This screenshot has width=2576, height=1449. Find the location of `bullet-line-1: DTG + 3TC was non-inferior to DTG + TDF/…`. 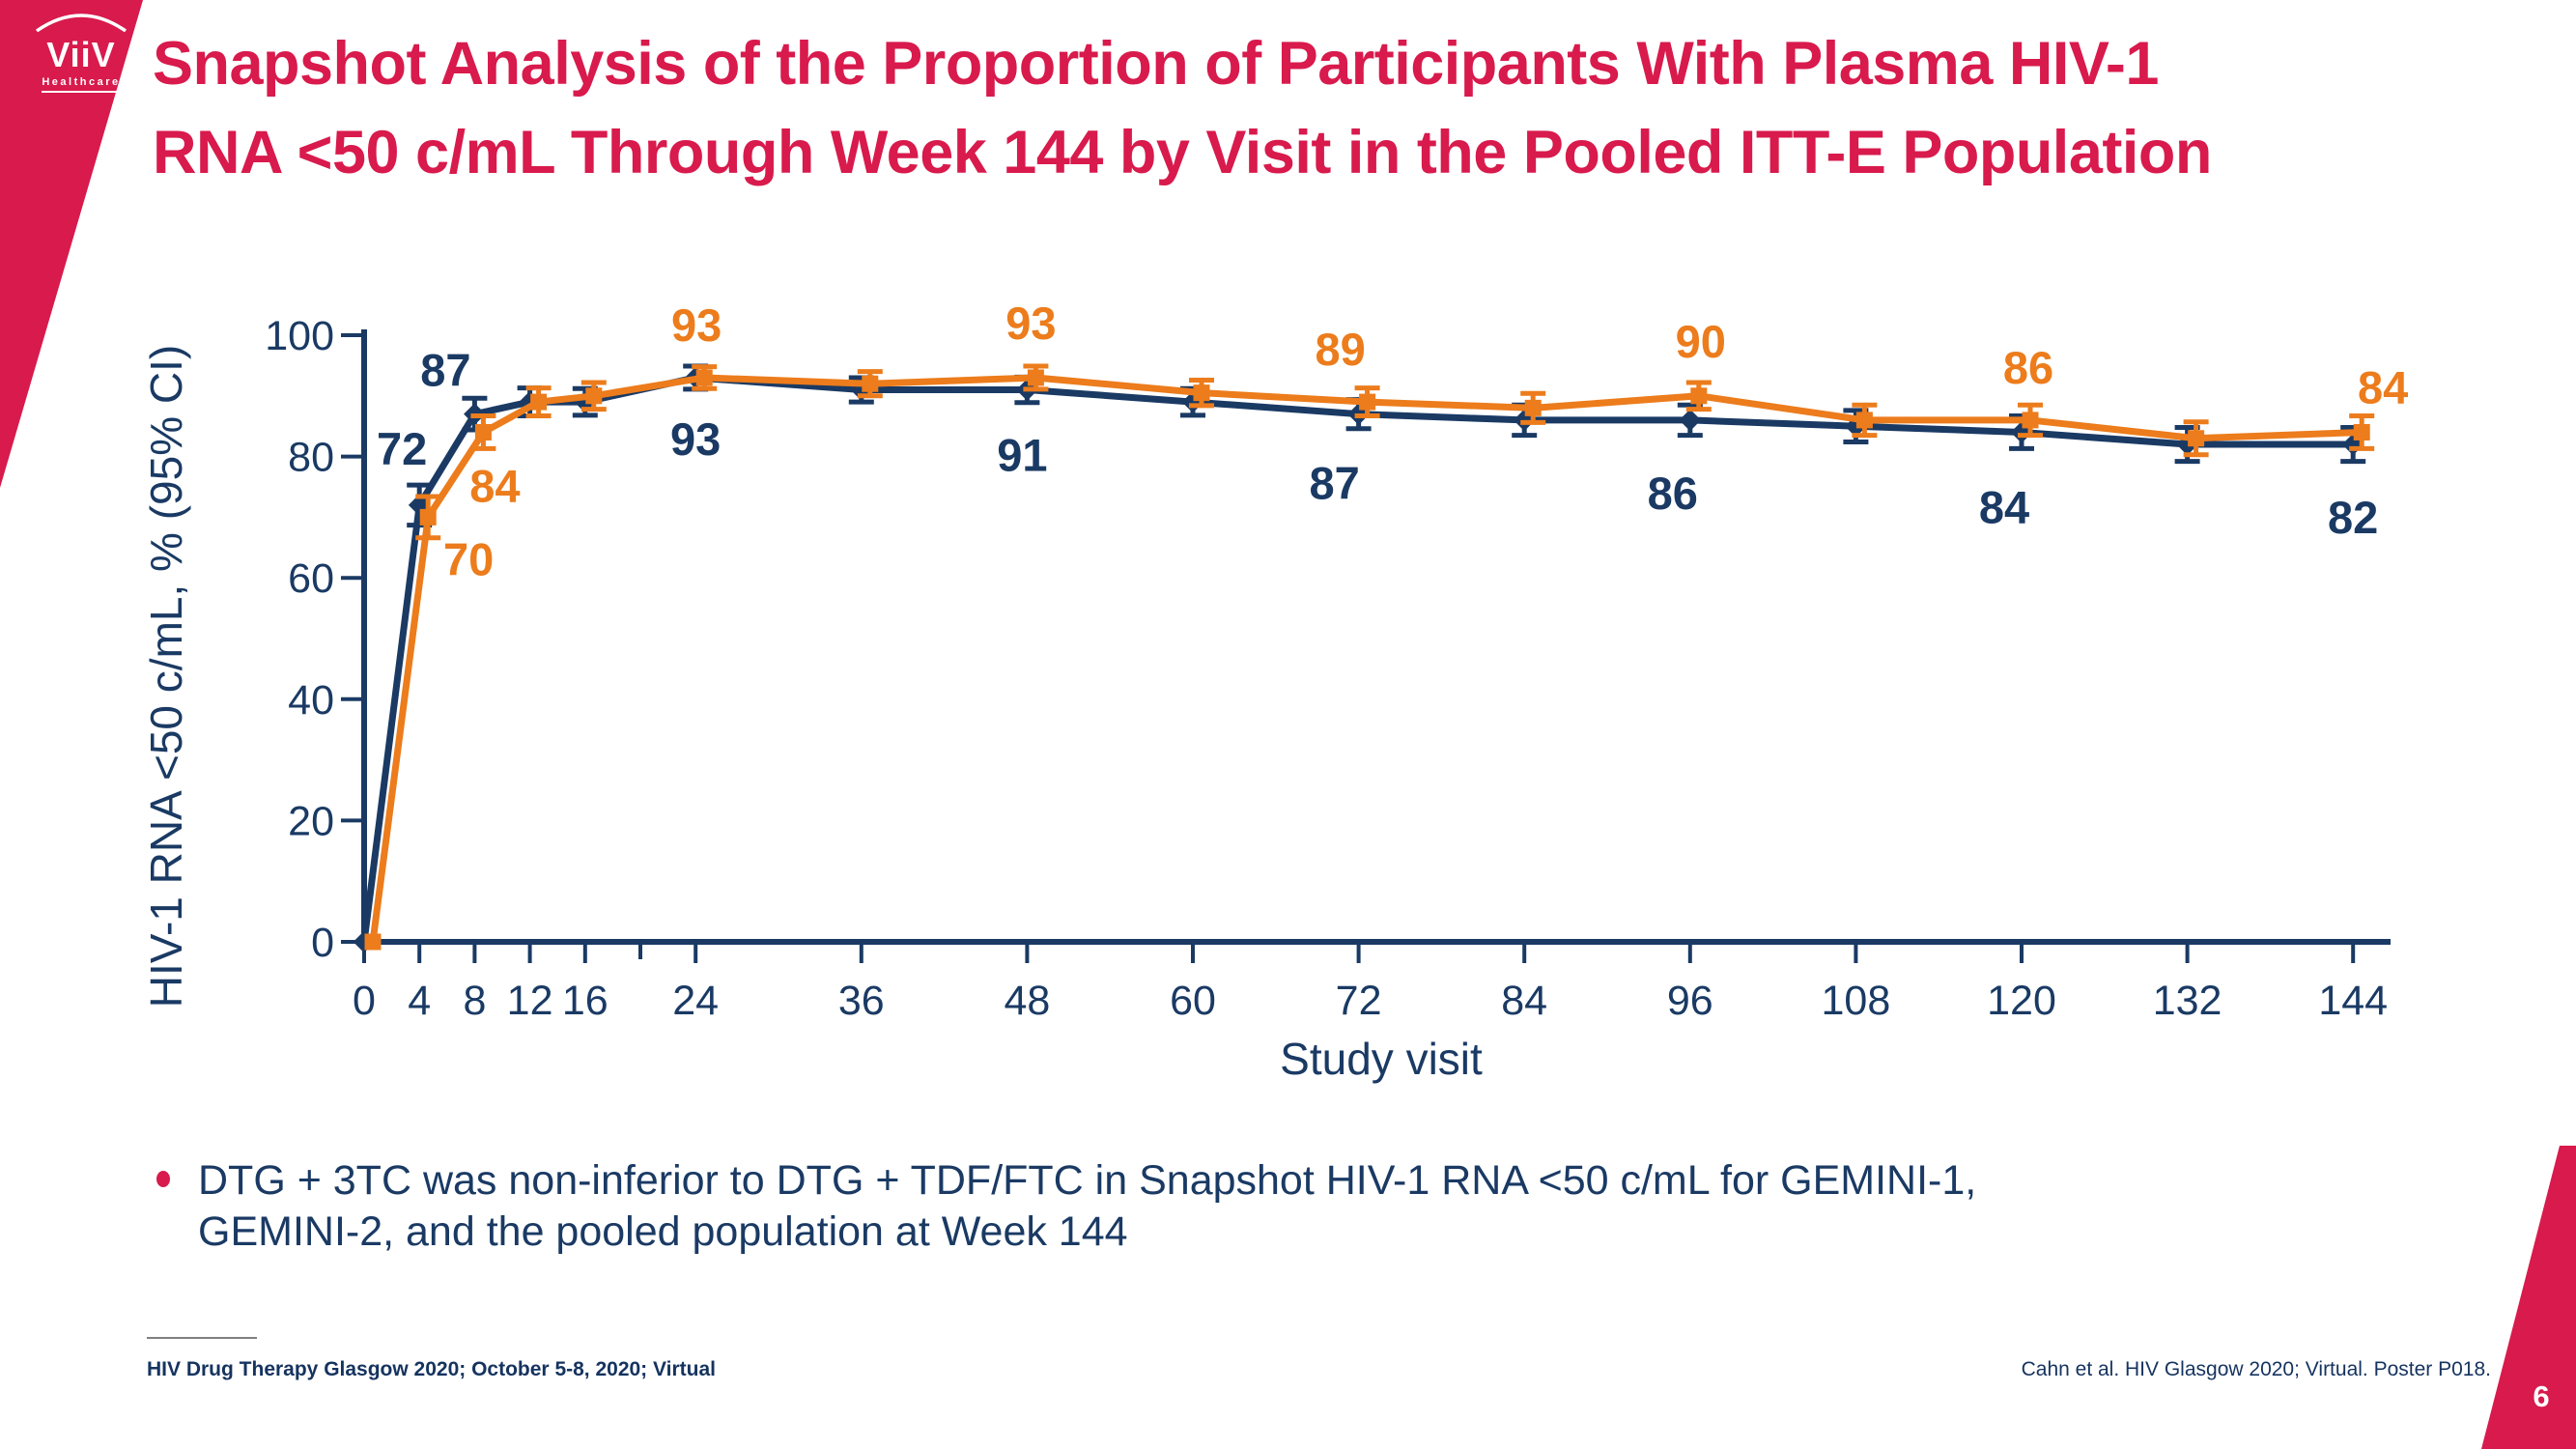

bullet-line-1: DTG + 3TC was non-inferior to DTG + TDF/… is located at coordinates (1087, 1180).